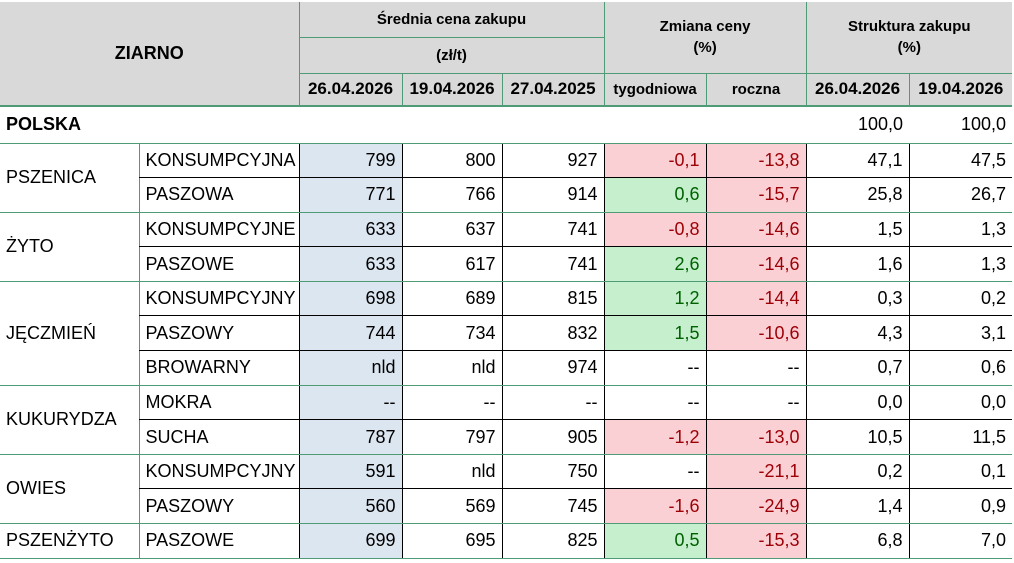 The height and width of the screenshot is (563, 1014). I want to click on change-yearly: -14,4, so click(756, 299).